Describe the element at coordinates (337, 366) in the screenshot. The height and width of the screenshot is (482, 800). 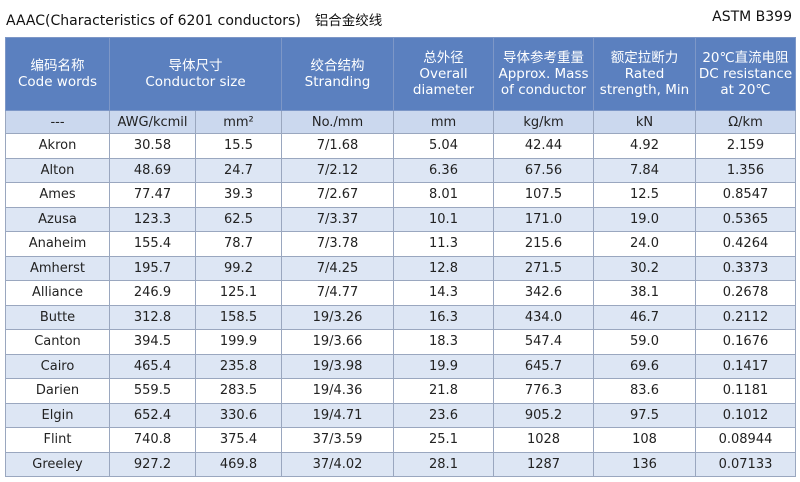
I see `table-cell: 19/3.98` at that location.